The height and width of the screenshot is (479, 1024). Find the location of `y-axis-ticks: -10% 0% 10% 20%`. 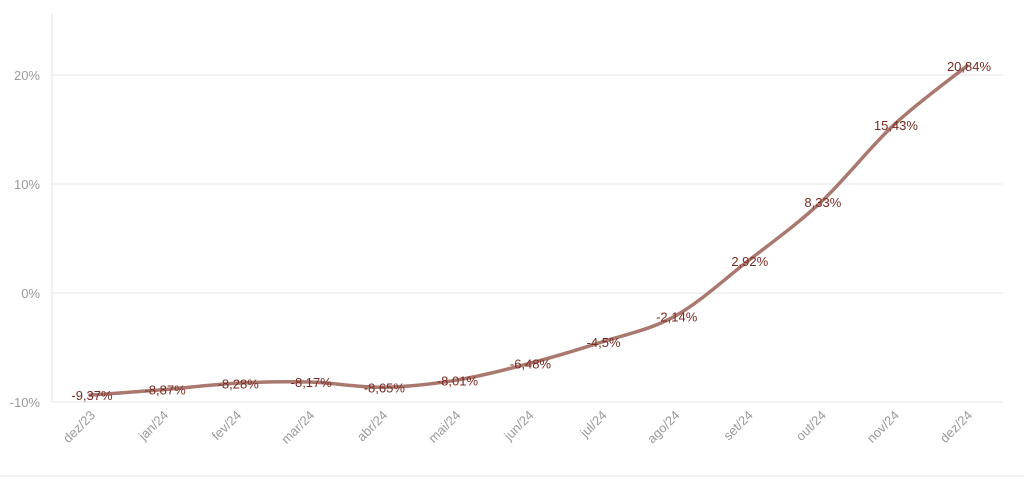

y-axis-ticks: -10% 0% 10% 20% is located at coordinates (25, 239).